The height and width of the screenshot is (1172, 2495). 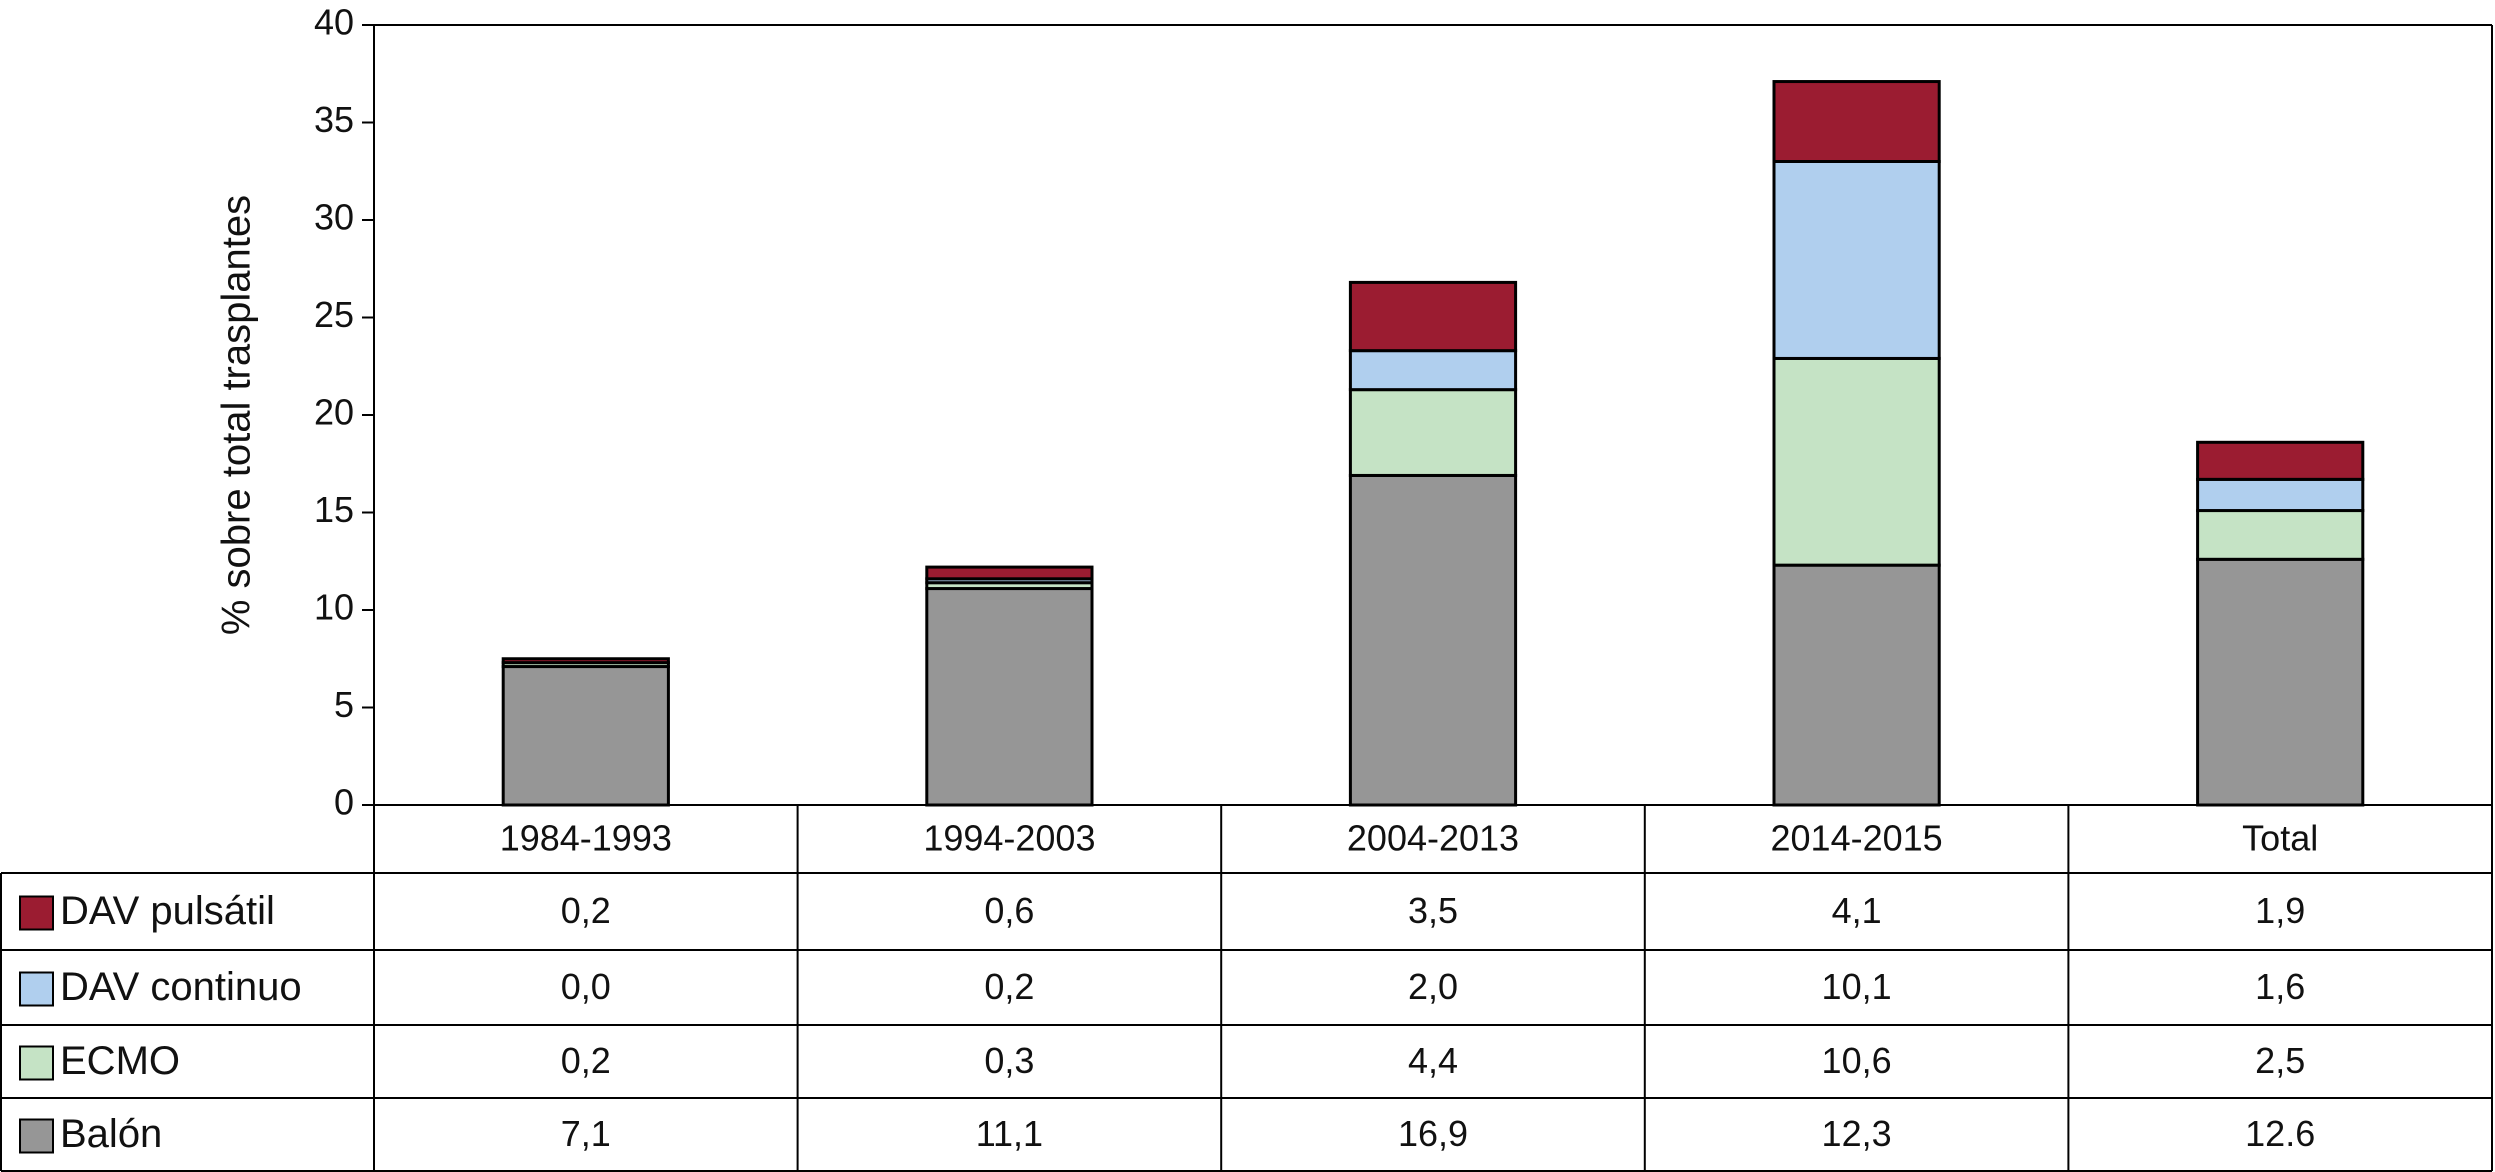 I want to click on table-value: 0,3, so click(x=1009, y=1060).